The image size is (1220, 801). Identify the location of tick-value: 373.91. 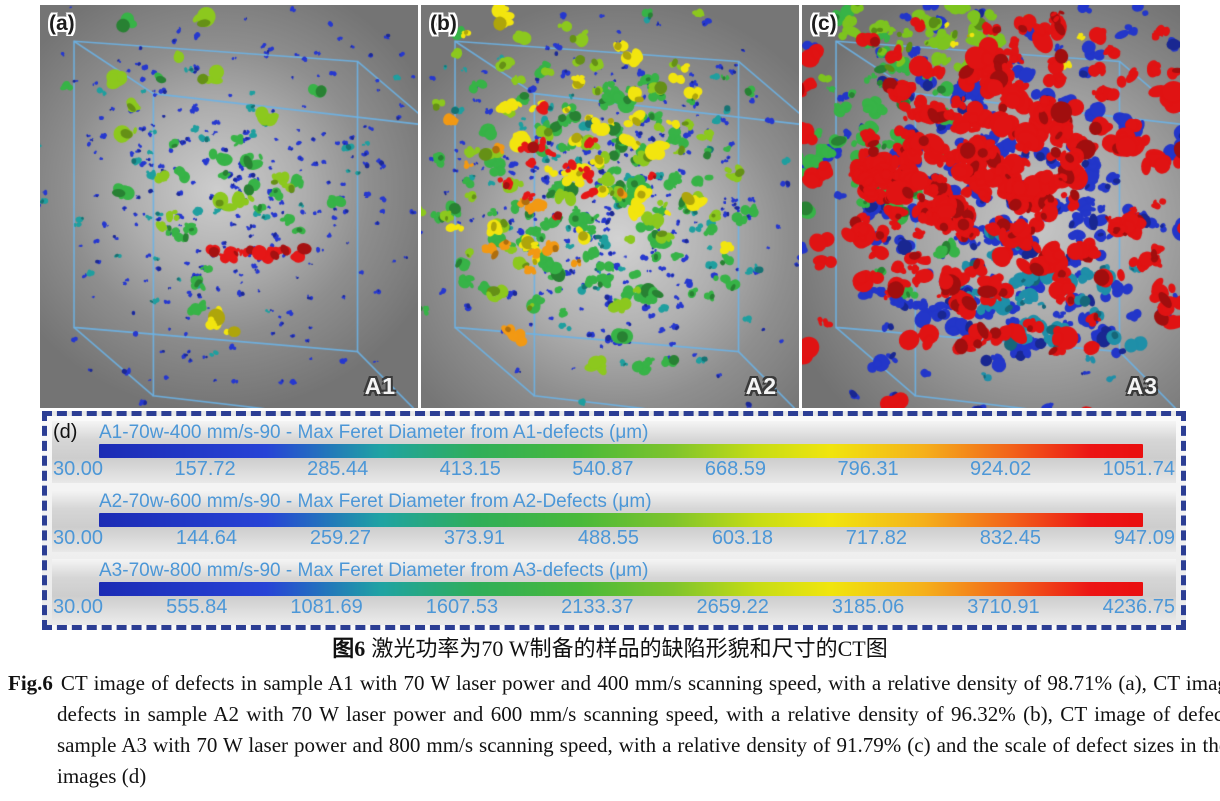
(474, 538).